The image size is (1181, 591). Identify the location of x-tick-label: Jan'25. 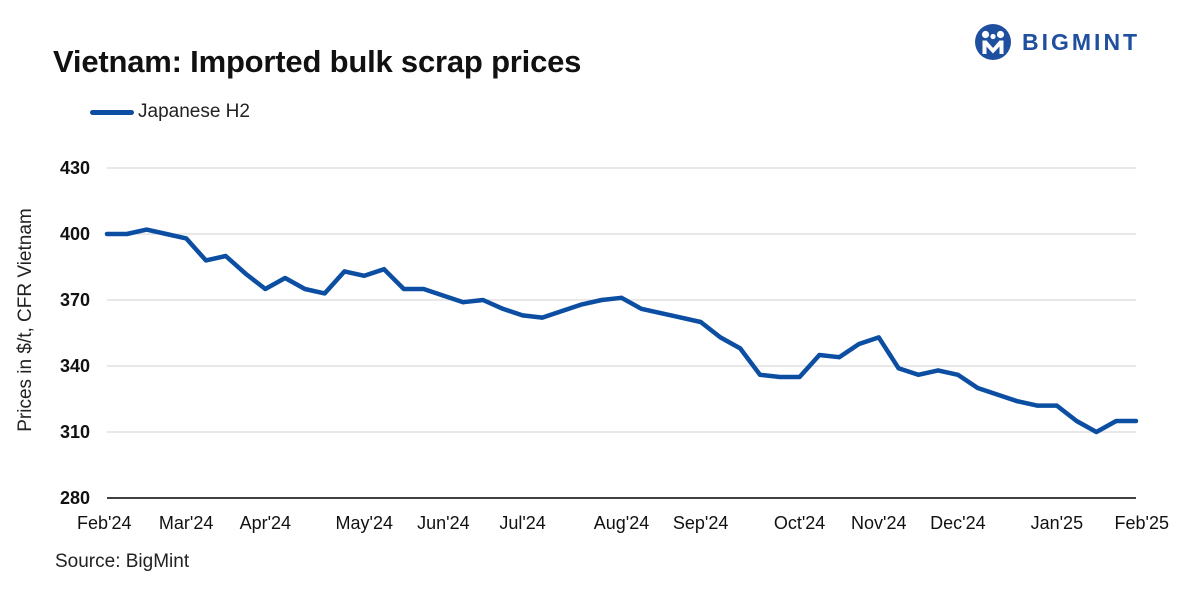
(1057, 523).